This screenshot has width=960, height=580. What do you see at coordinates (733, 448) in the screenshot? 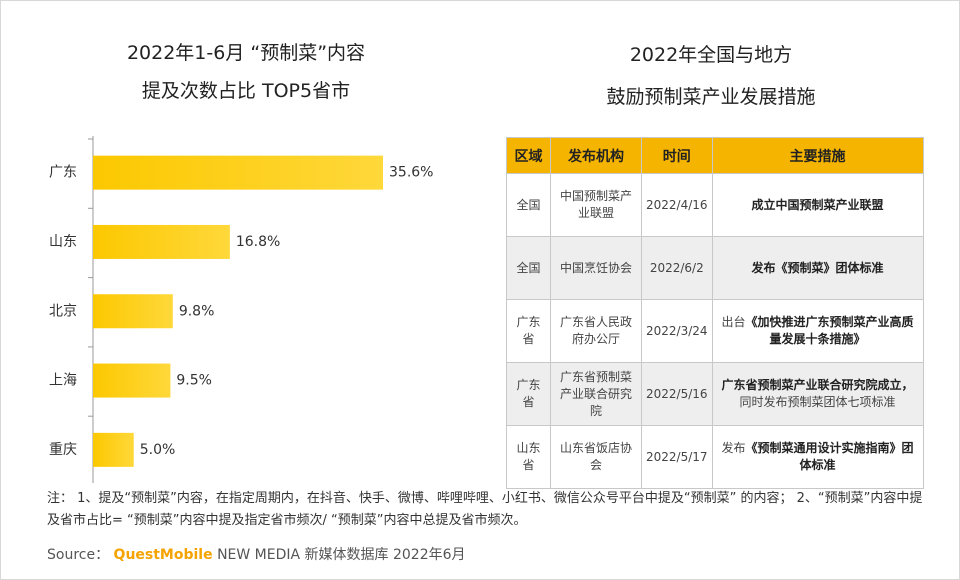
I see `measure-text: 发布` at bounding box center [733, 448].